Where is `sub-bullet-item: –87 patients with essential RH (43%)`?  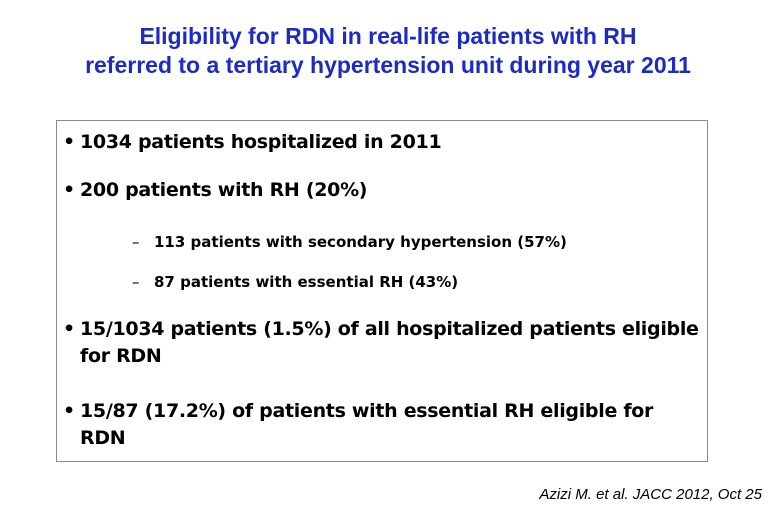
sub-bullet-item: –87 patients with essential RH (43%) is located at coordinates (295, 282).